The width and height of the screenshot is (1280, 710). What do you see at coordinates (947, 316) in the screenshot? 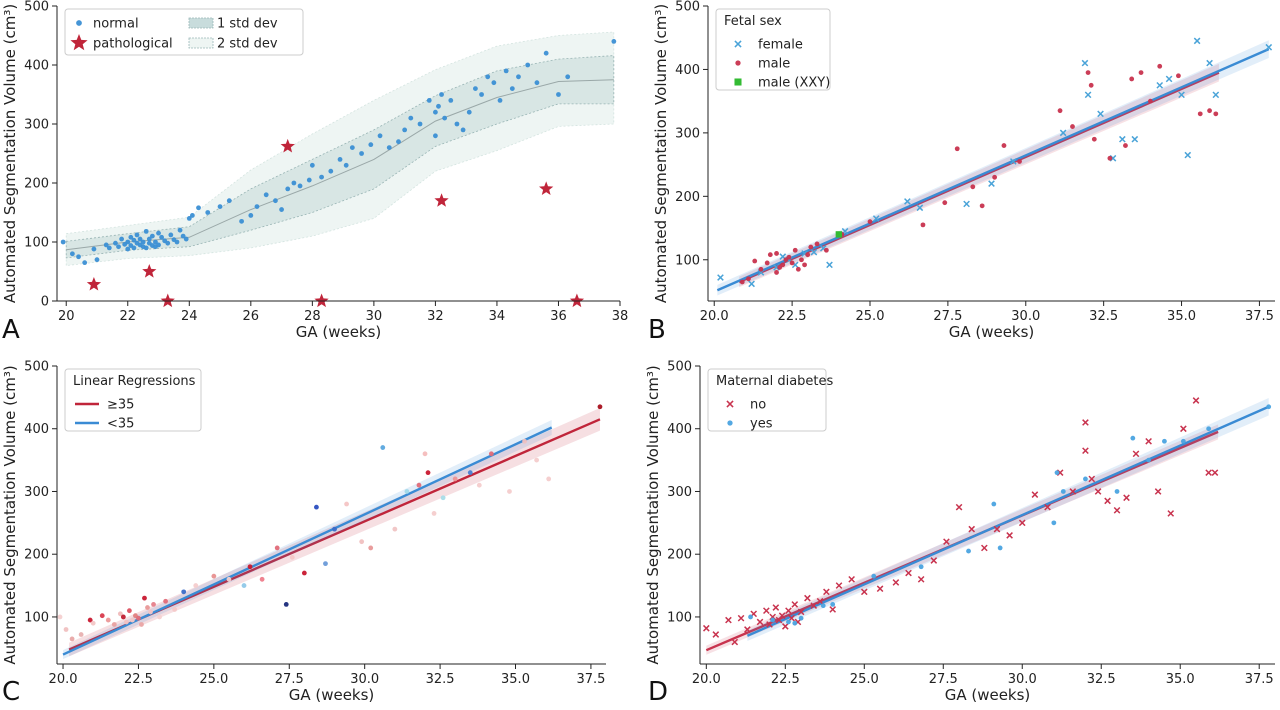
I see `x-tick-label: 27.5` at bounding box center [947, 316].